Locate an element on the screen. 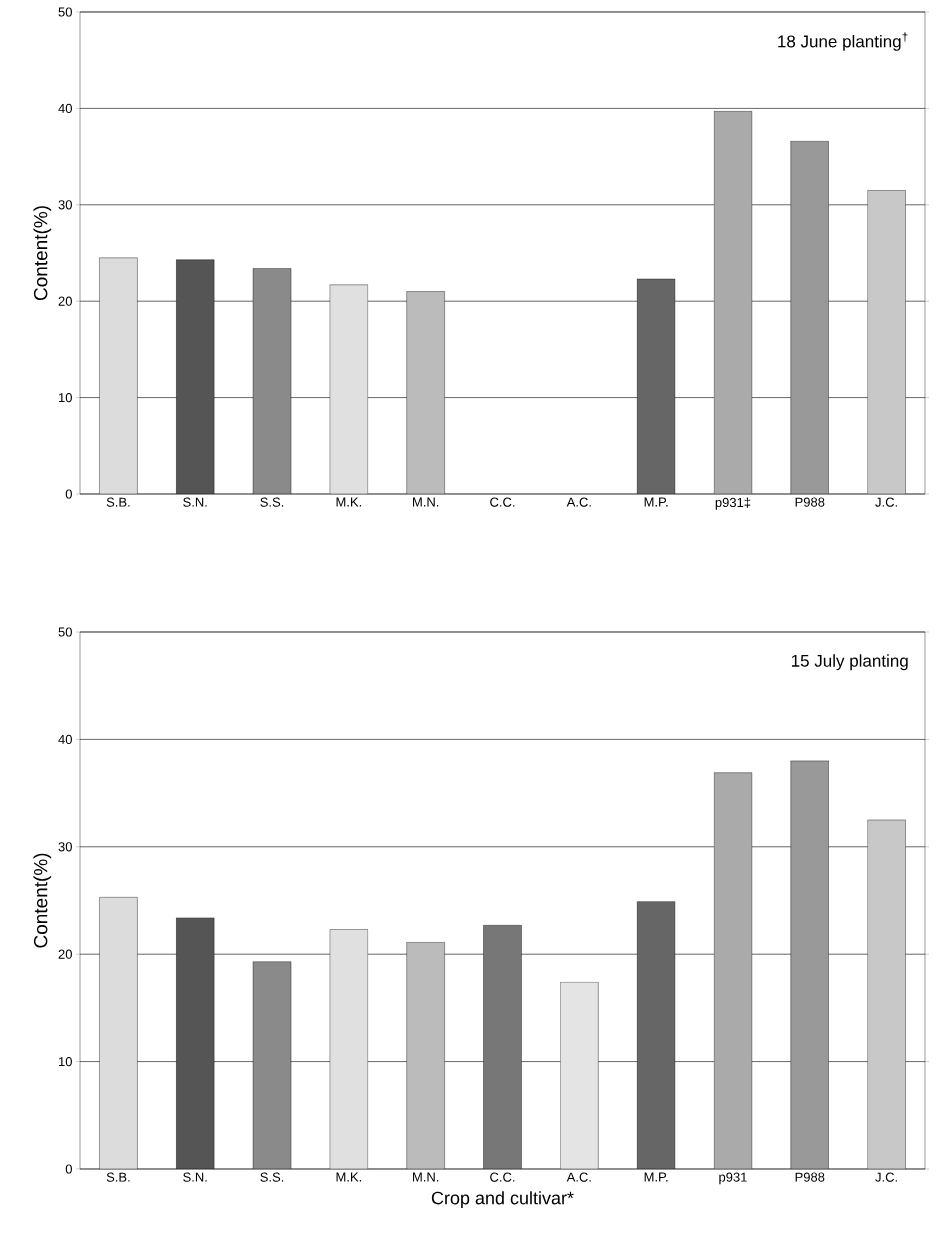 Image resolution: width=936 pixels, height=1236 pixels. x-tick-label: p931 is located at coordinates (733, 1178).